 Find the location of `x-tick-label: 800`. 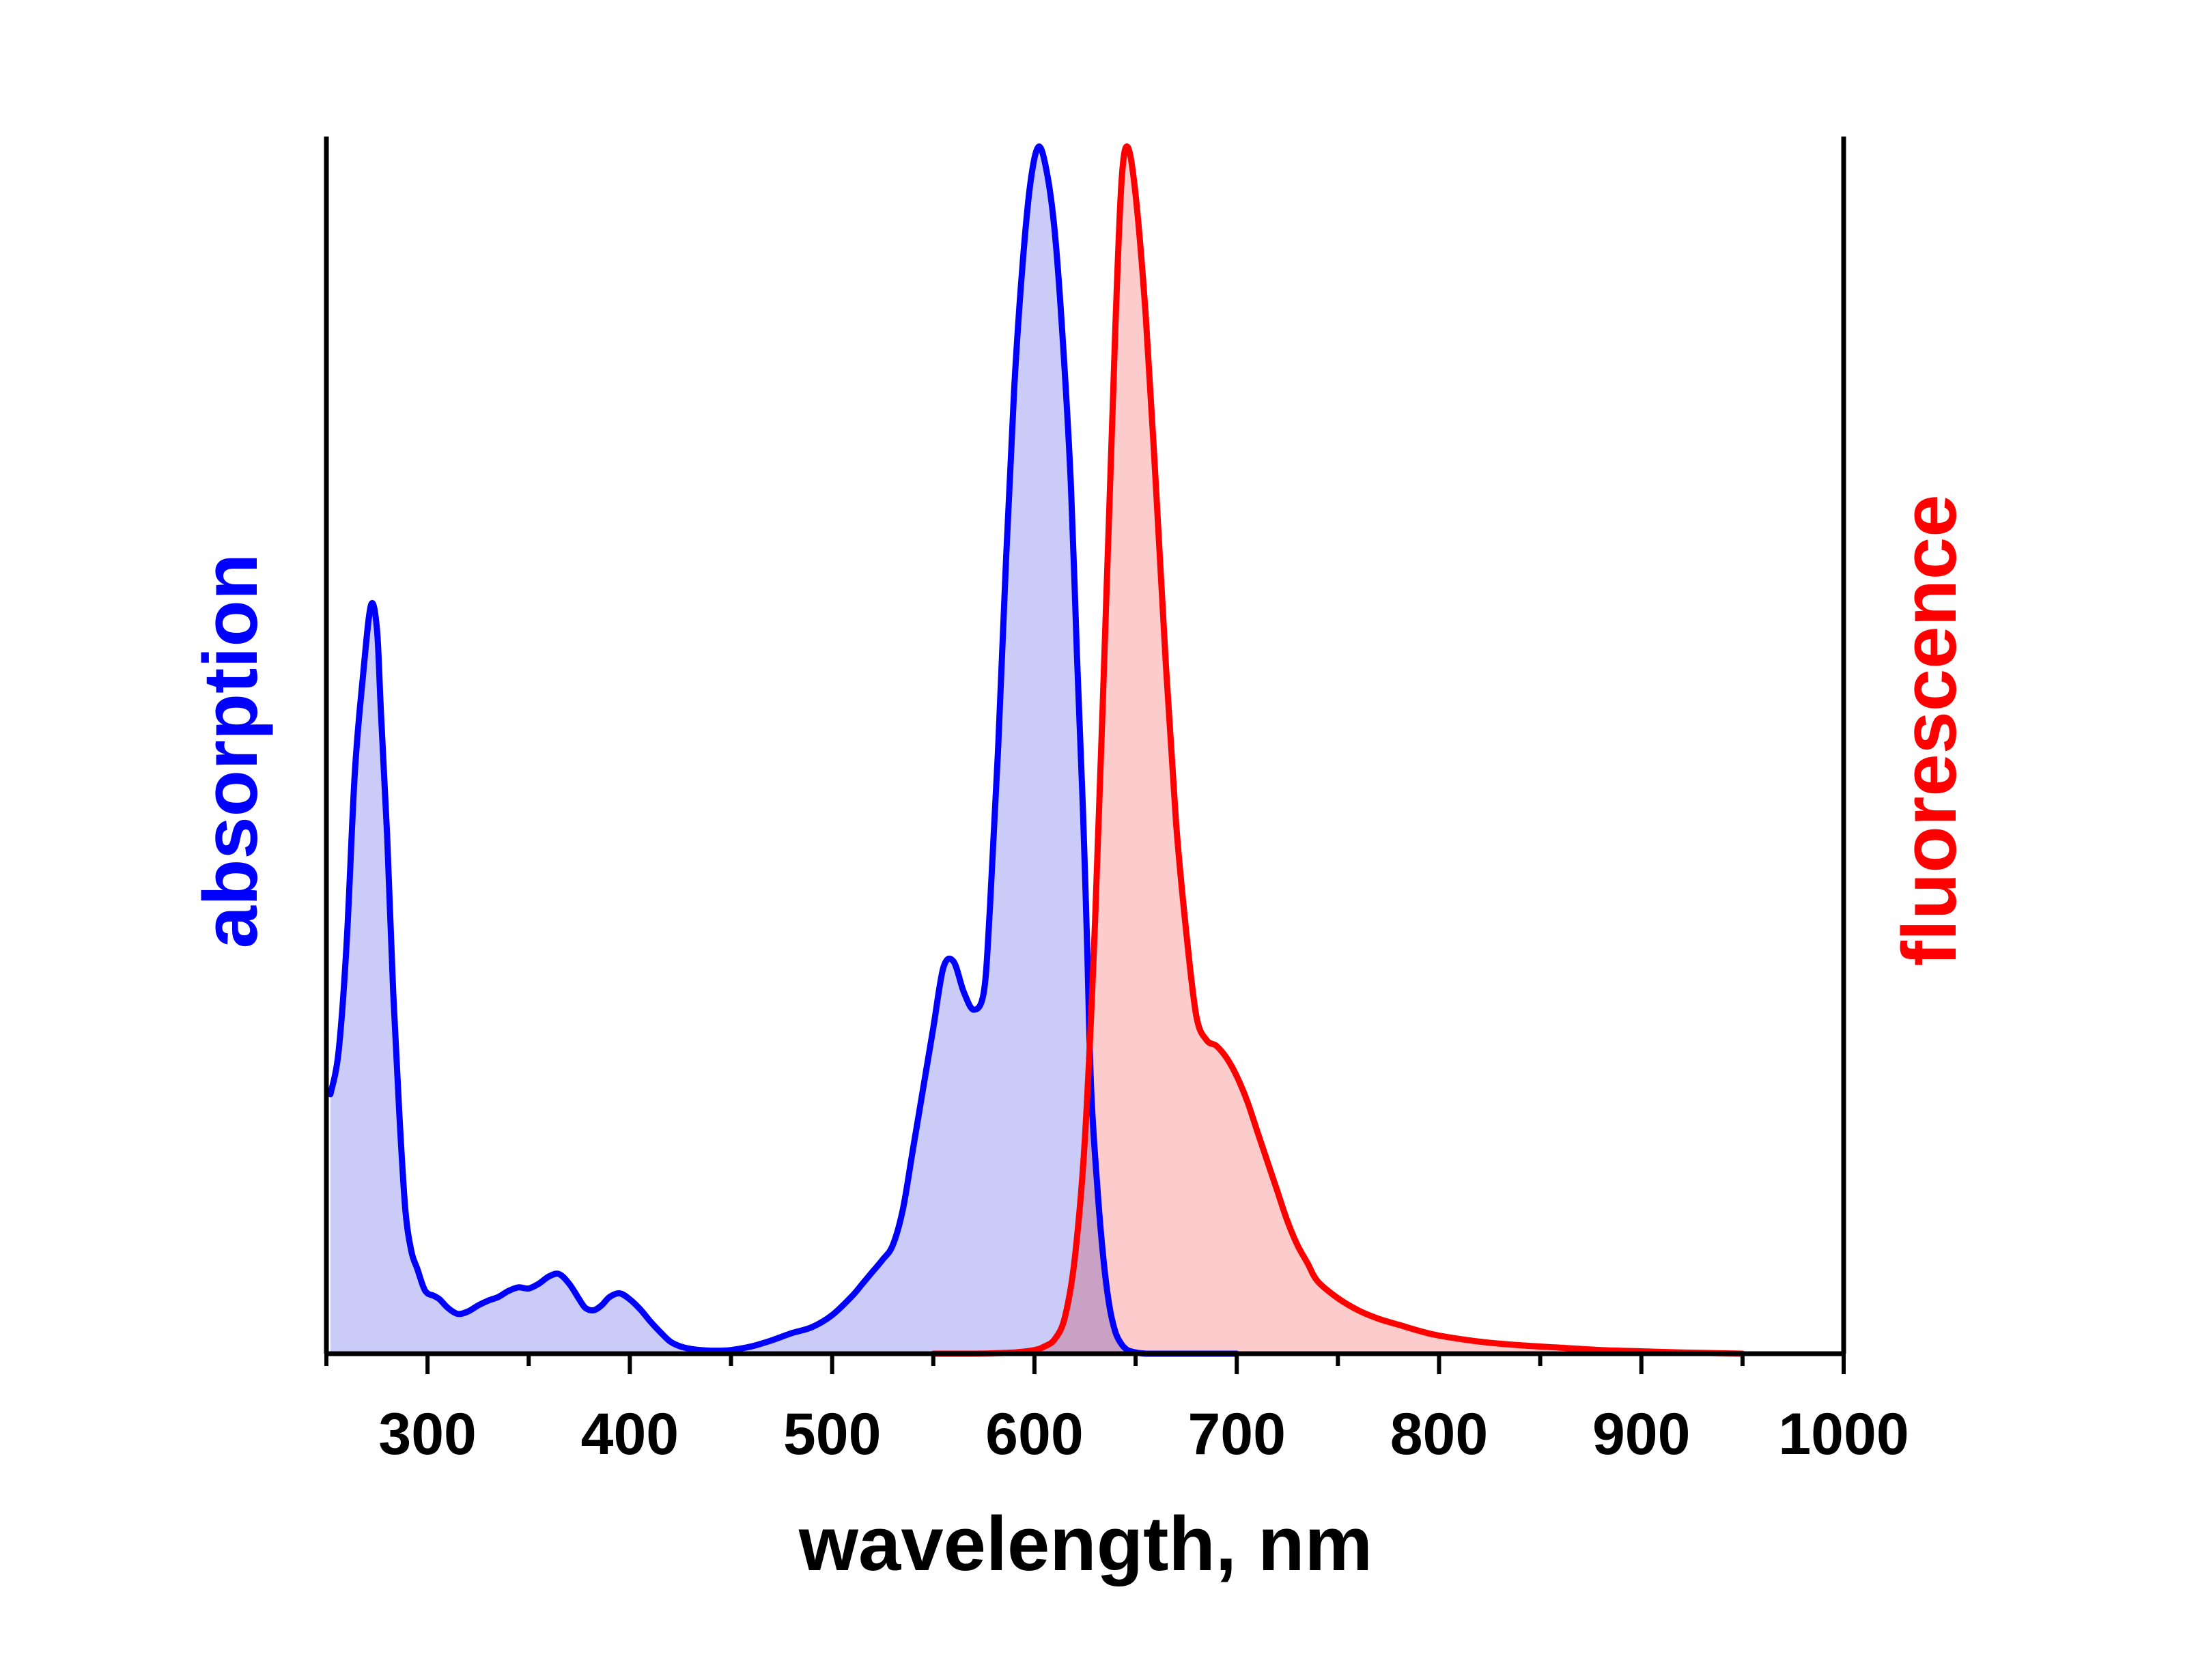

x-tick-label: 800 is located at coordinates (1439, 1434).